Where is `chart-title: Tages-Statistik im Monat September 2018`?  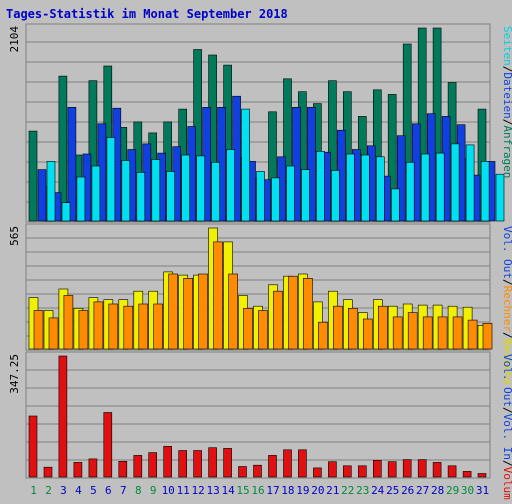
chart-title: Tages-Statistik im Monat September 2018 is located at coordinates (147, 14).